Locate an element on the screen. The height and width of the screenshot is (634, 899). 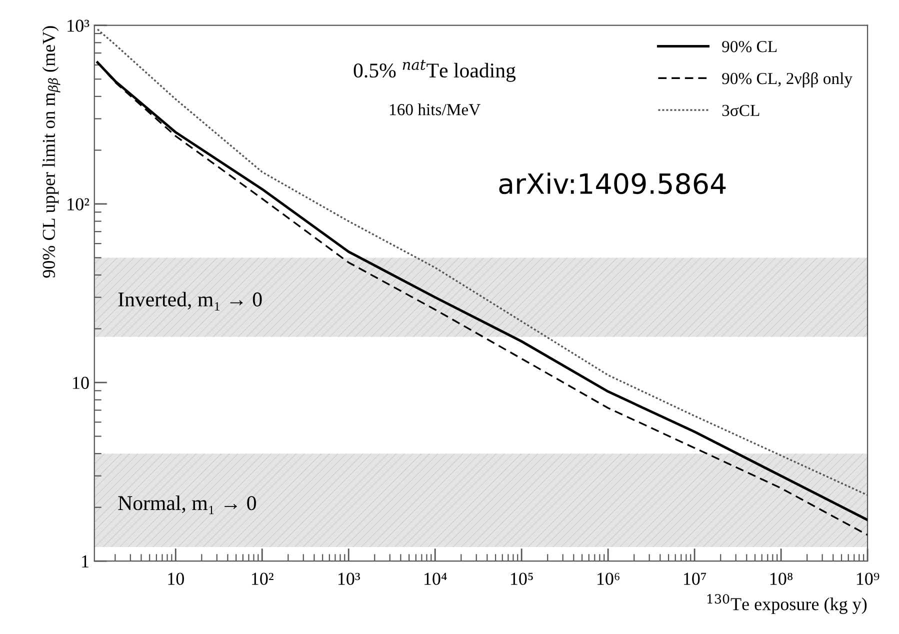
x-tick-label: 10² is located at coordinates (263, 578).